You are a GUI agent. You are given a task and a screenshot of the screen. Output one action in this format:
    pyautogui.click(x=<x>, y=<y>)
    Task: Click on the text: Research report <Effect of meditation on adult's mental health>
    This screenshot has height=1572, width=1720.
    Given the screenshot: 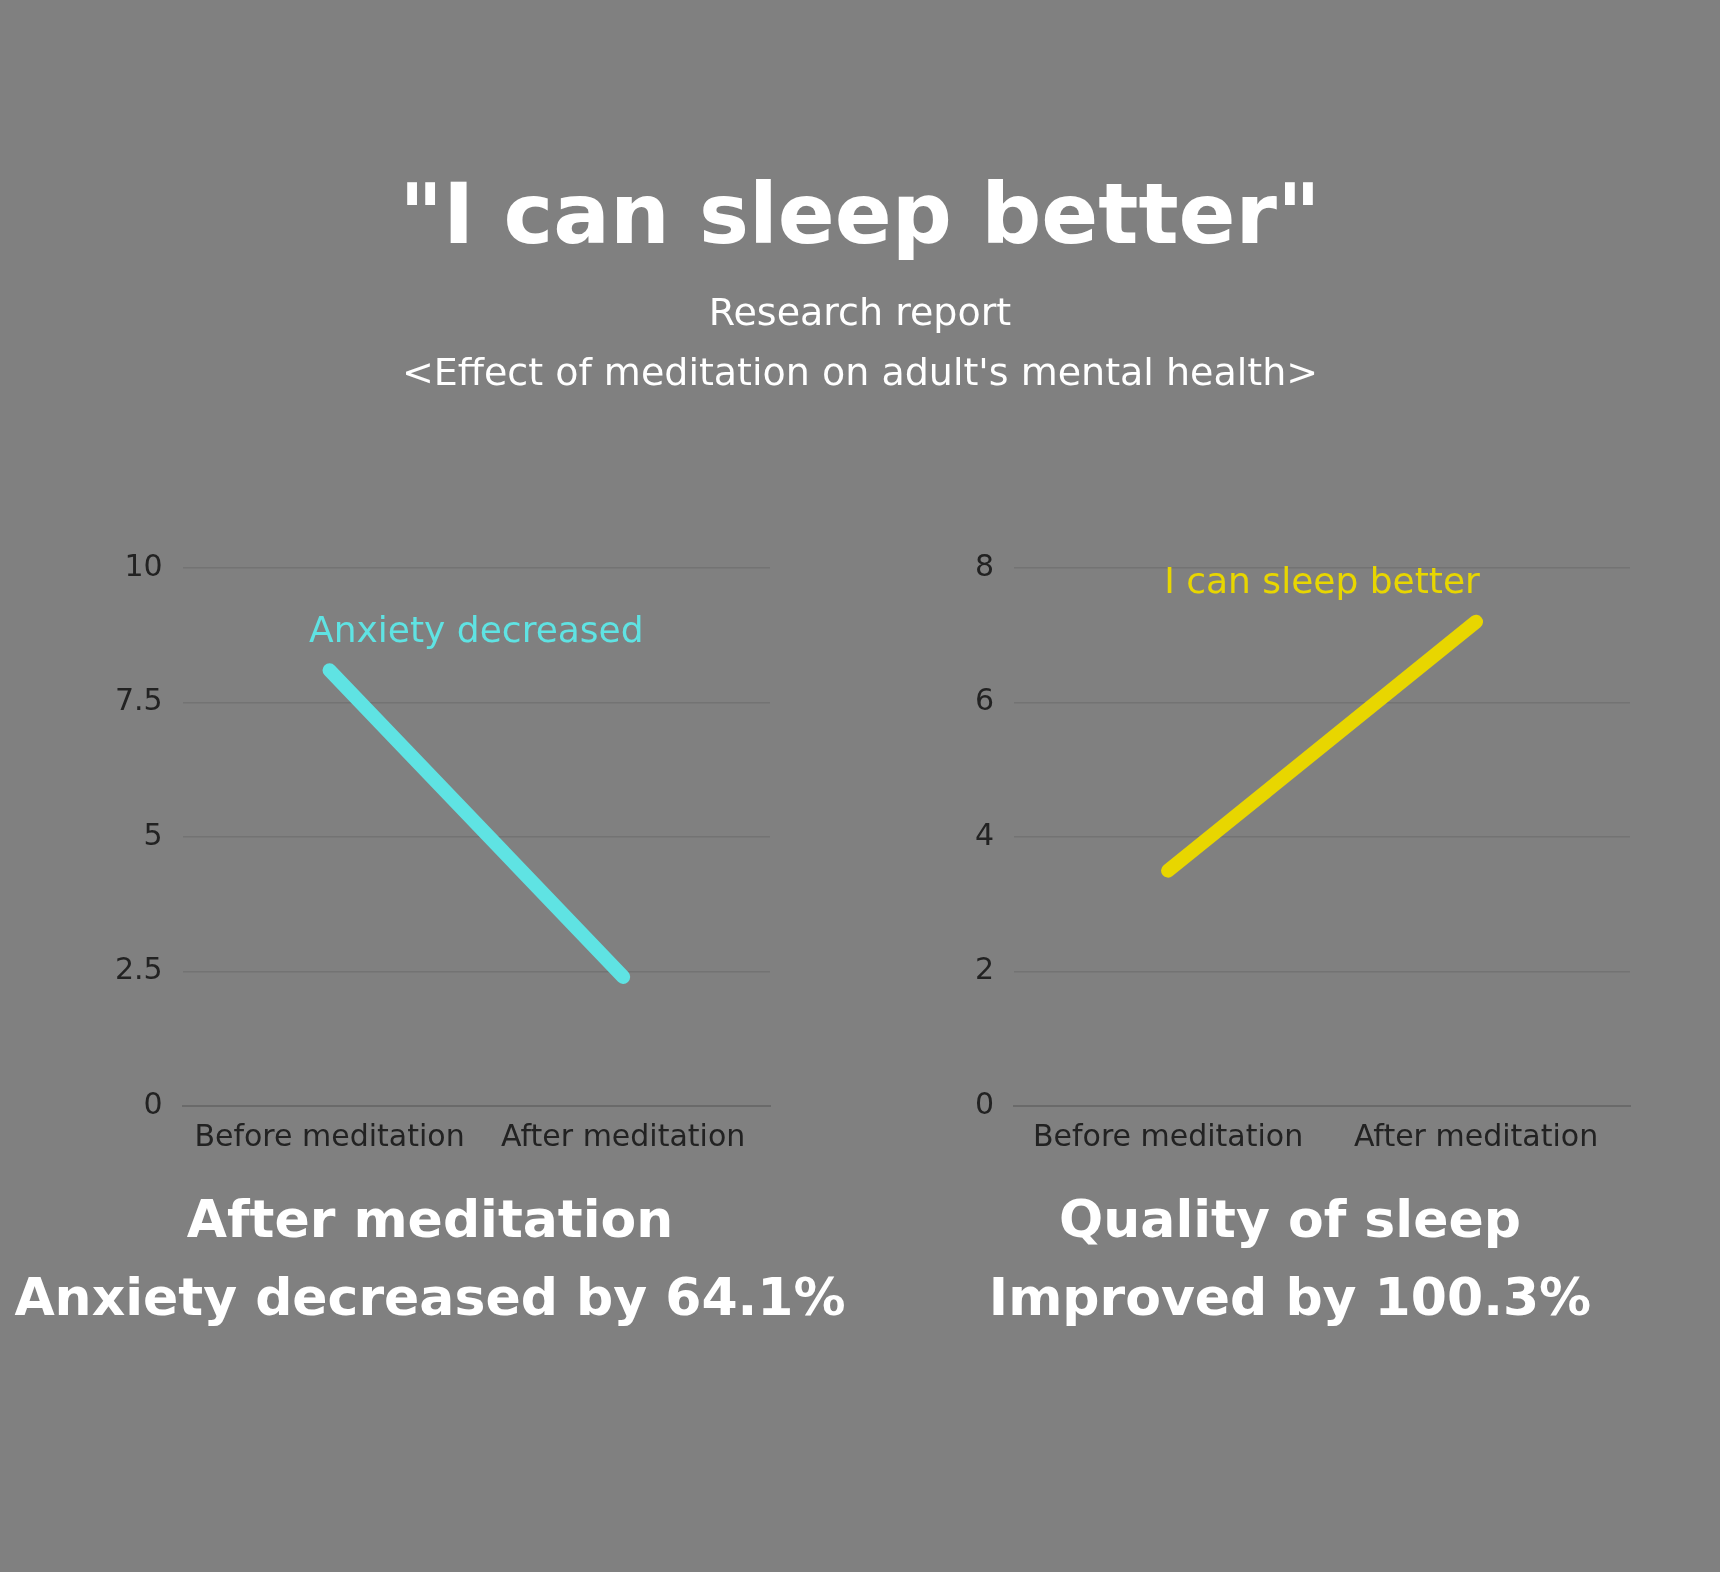 What is the action you would take?
    pyautogui.click(x=860, y=342)
    